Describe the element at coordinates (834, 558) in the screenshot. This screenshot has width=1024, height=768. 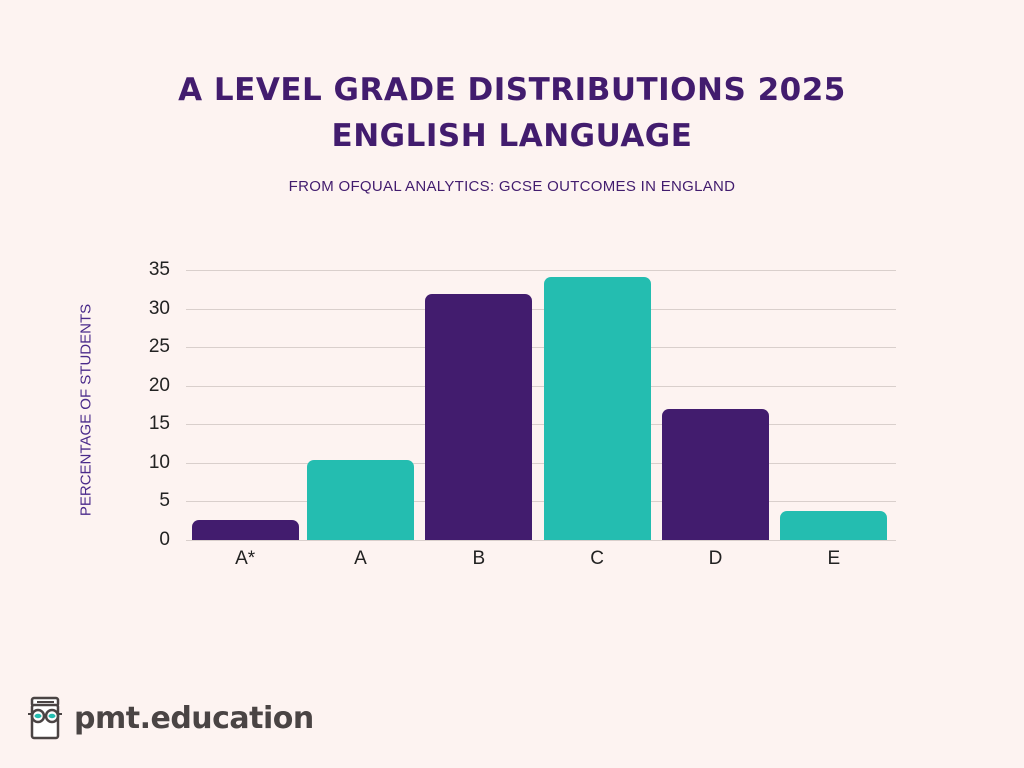
I see `x-tick-label: E` at that location.